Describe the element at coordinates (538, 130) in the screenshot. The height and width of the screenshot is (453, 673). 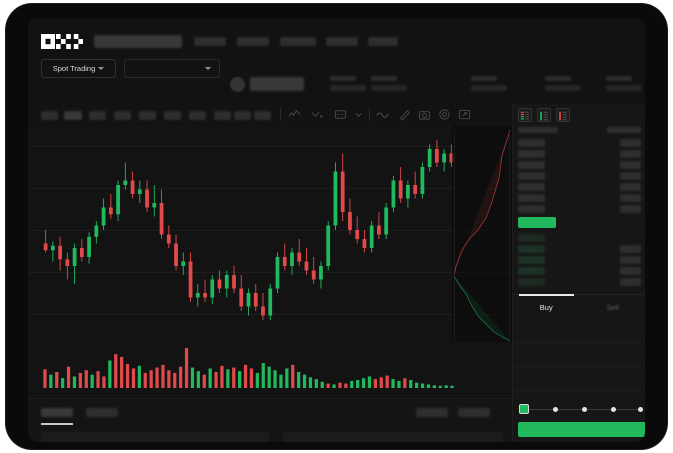
I see `orderbook-column-header-price` at that location.